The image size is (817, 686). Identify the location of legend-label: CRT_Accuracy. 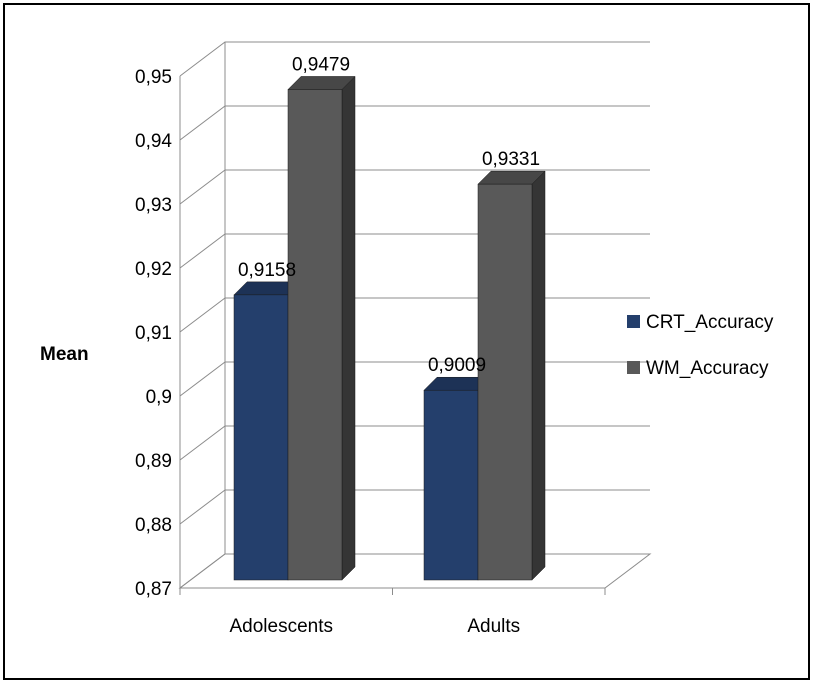
(710, 322).